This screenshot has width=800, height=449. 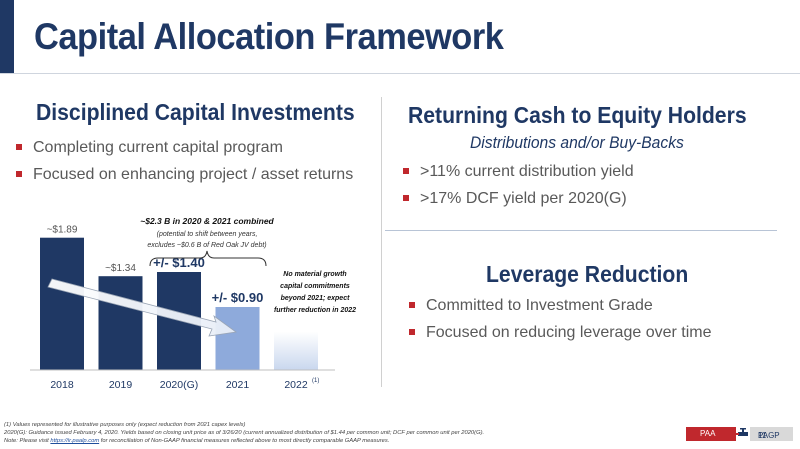 What do you see at coordinates (62, 385) in the screenshot?
I see `x-tick-label: 2018` at bounding box center [62, 385].